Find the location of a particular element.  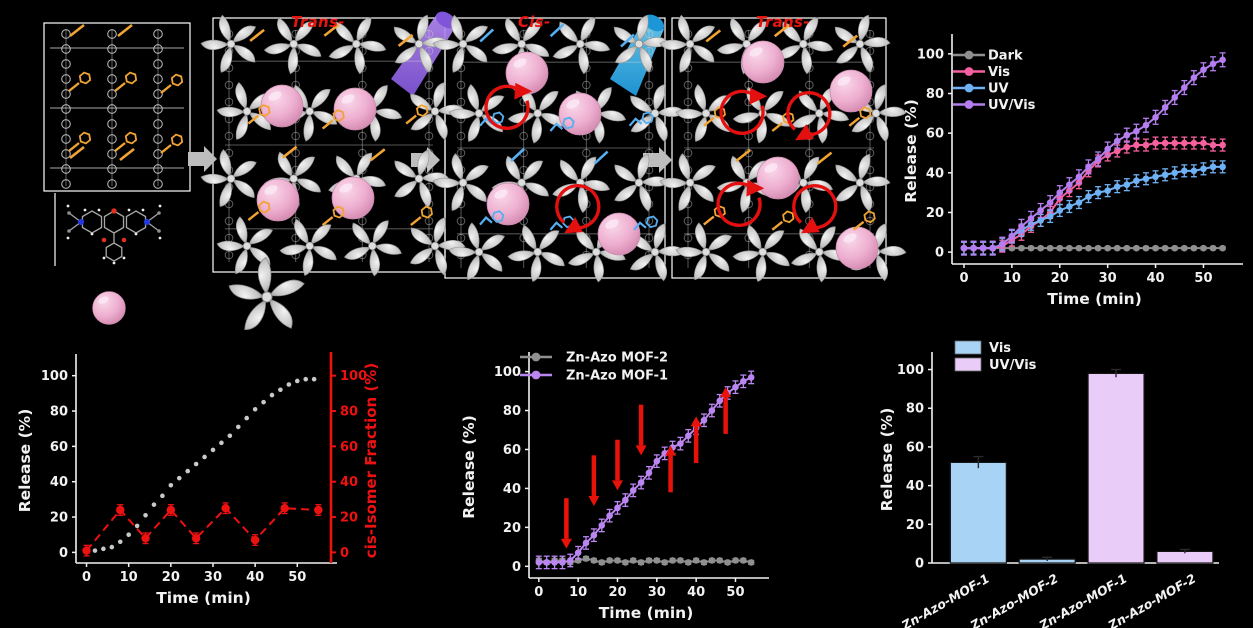

pink-sphere-icon is located at coordinates (109, 308).